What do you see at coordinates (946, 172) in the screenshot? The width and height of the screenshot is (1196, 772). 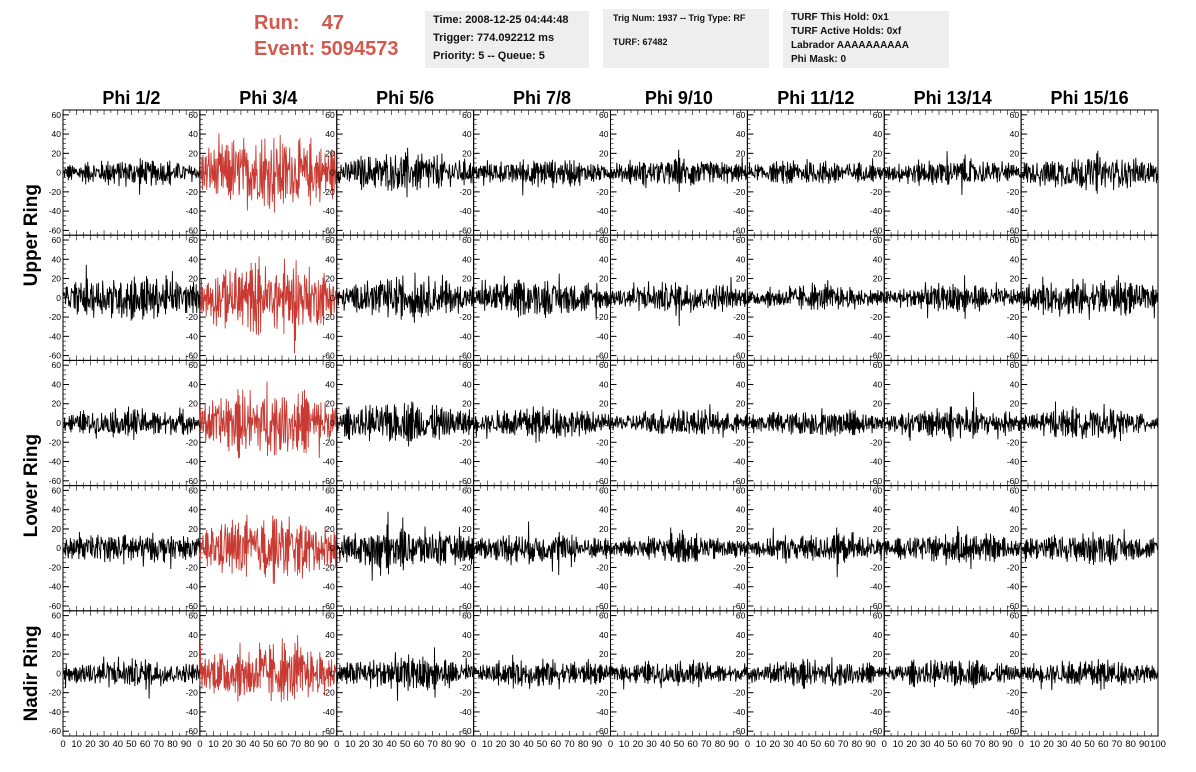 I see `panel-r1-phi-13-14: -60 -40 -20 0 20 40 60` at bounding box center [946, 172].